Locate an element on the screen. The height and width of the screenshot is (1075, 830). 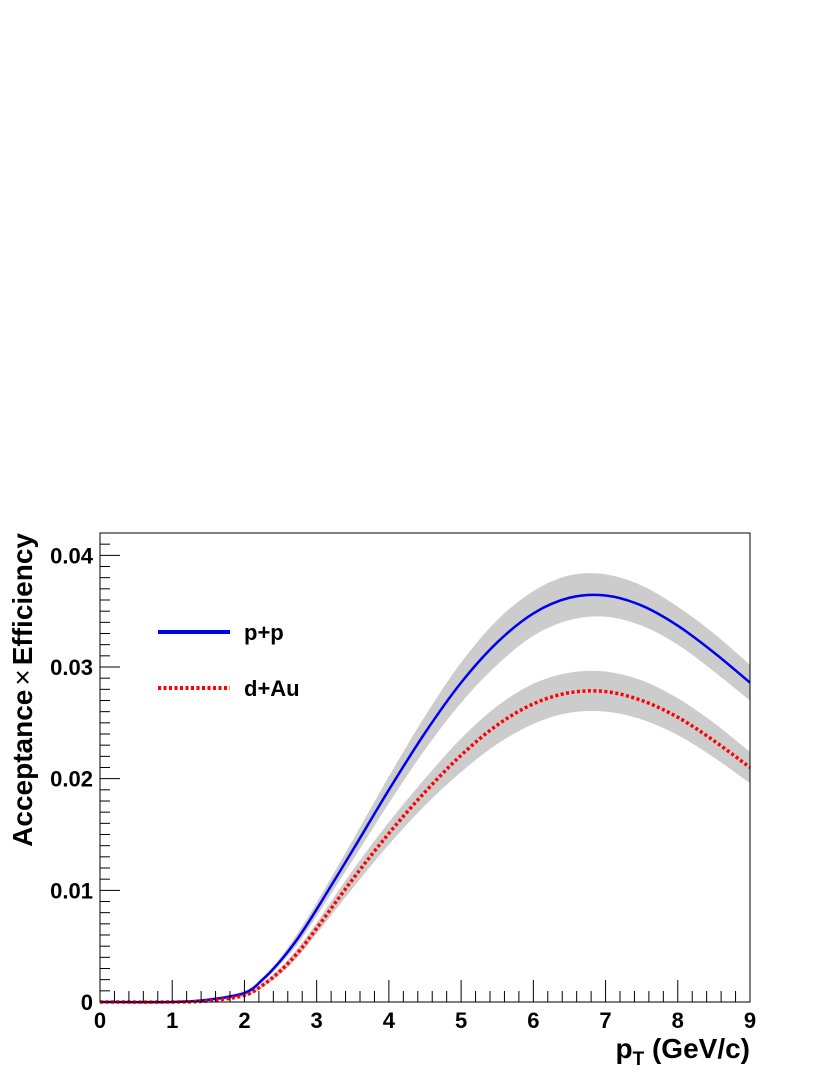
y-axis-title-times: × is located at coordinates (22, 677).